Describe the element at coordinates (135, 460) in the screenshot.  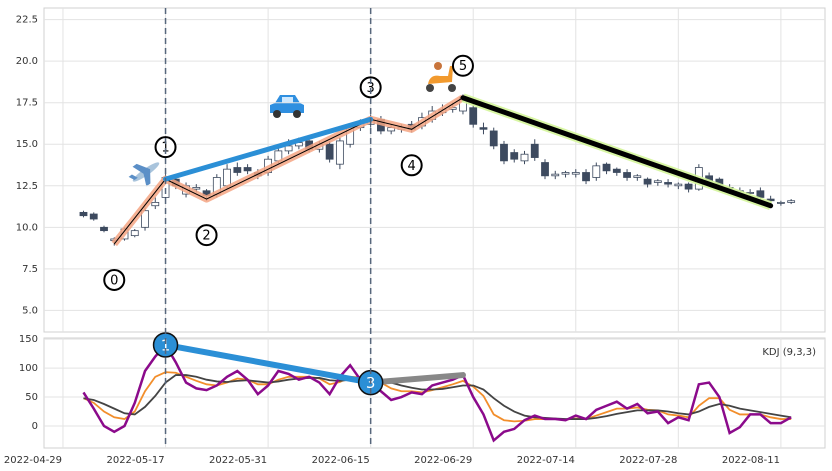
I see `x-tick-label: 2022-05-17` at that location.